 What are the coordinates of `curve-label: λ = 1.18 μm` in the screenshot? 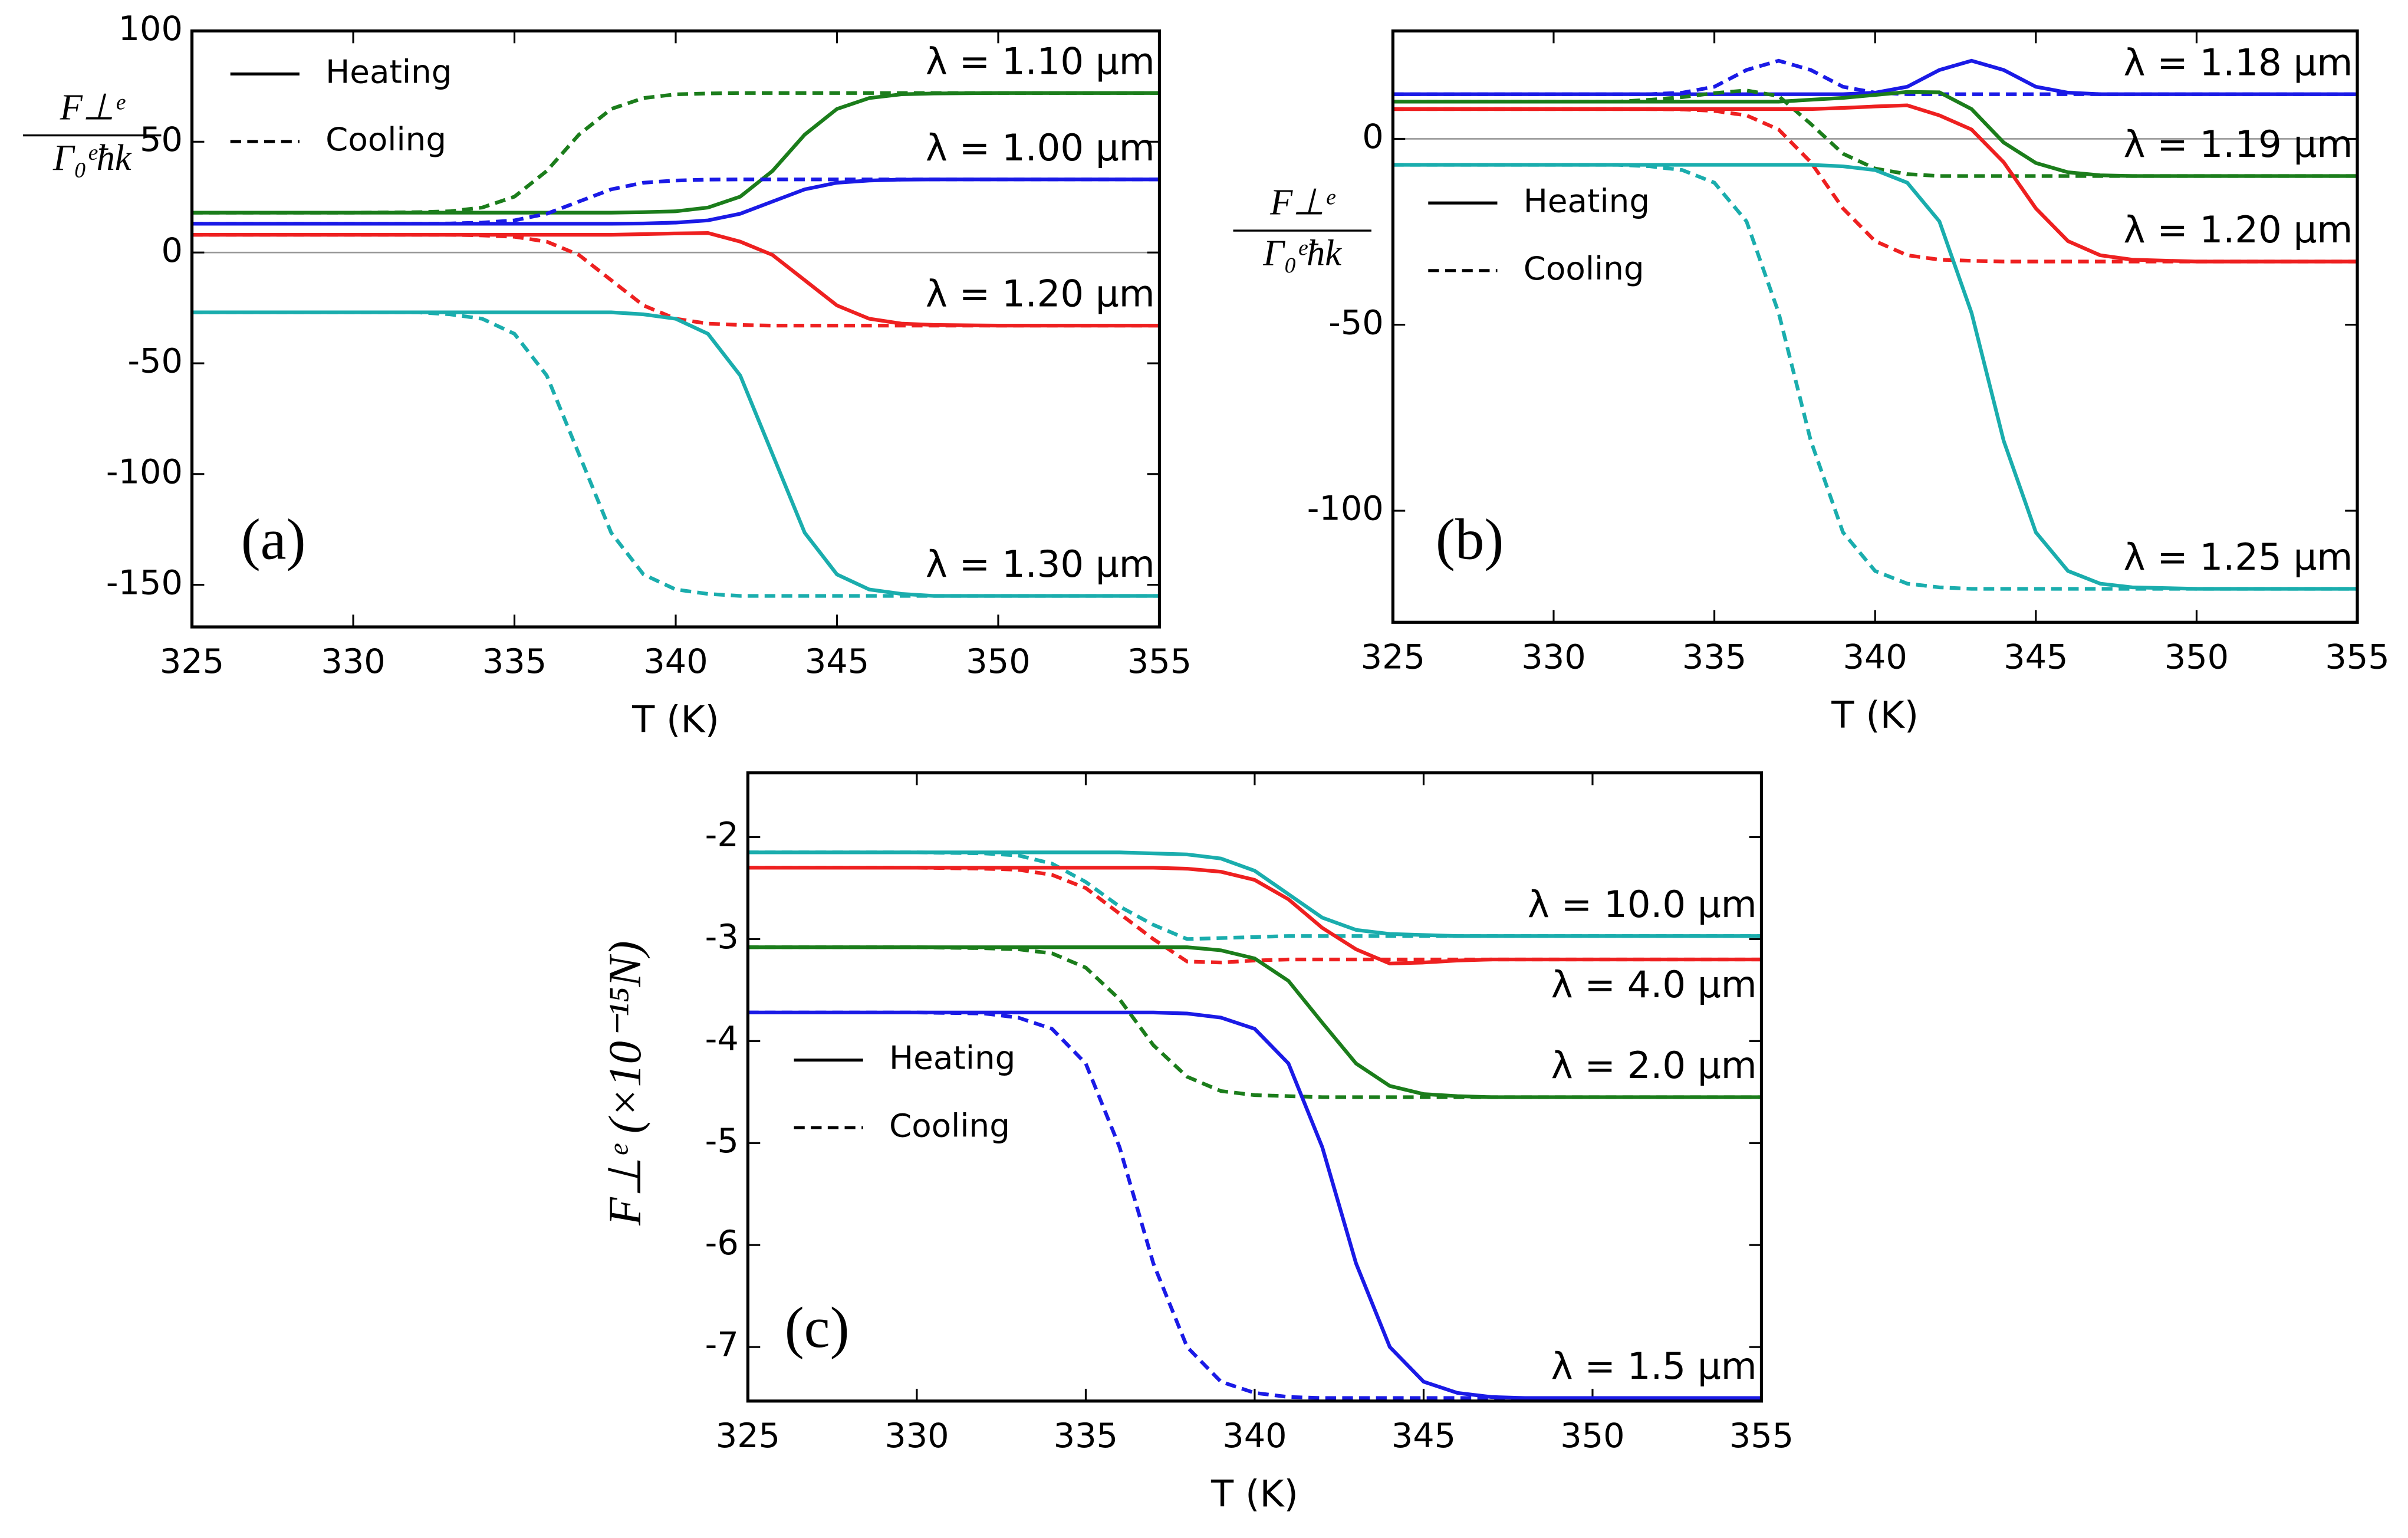 It's located at (2238, 62).